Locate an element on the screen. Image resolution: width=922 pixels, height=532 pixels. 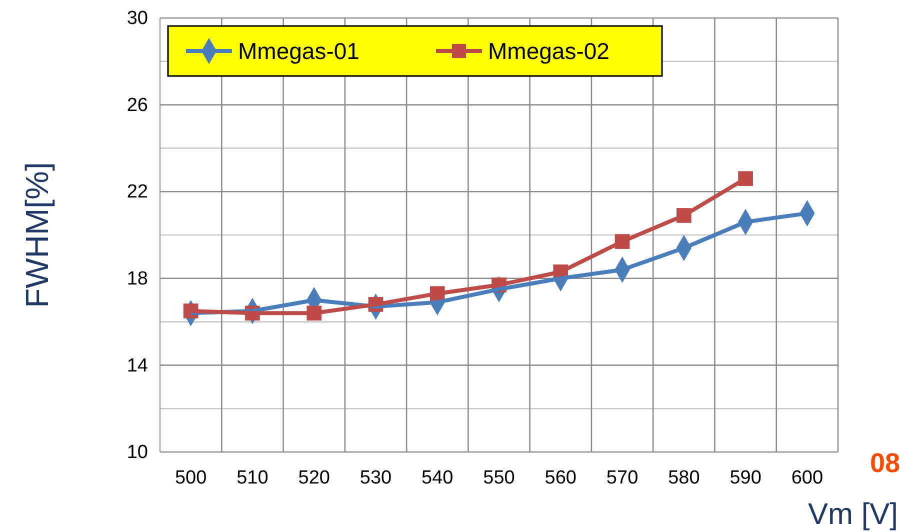
x-tick-label: 590 is located at coordinates (746, 477).